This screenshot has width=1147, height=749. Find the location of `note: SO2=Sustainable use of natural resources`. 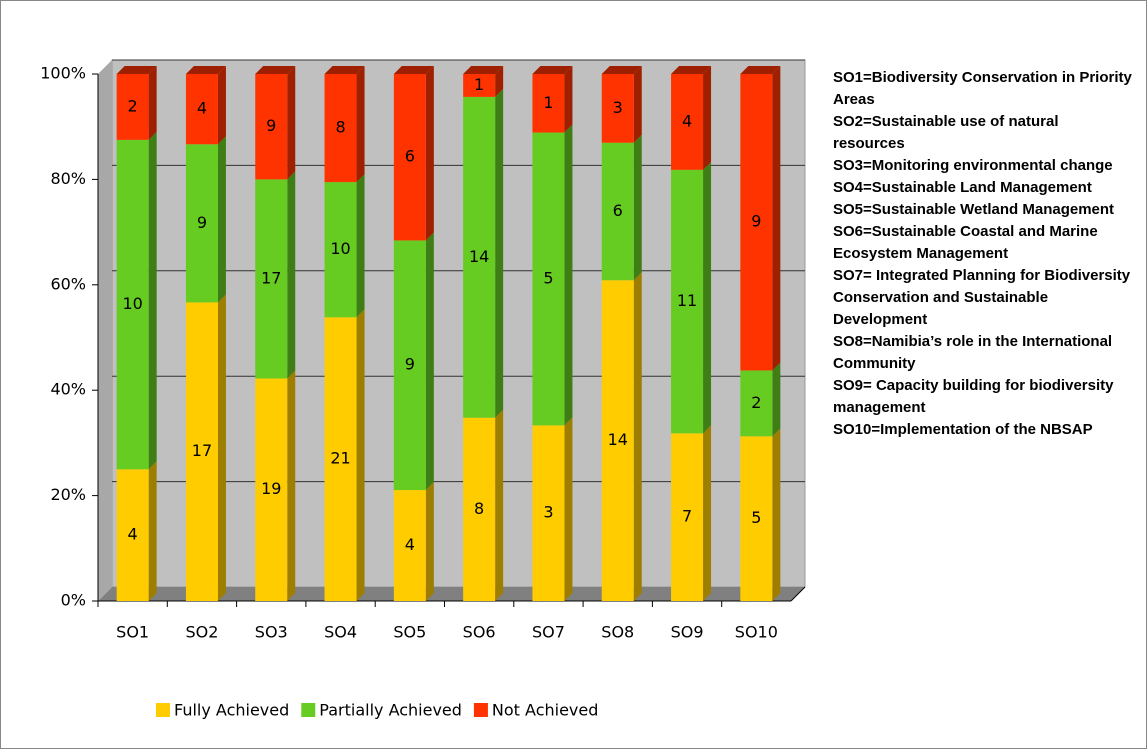

note: SO2=Sustainable use of natural resources is located at coordinates (946, 132).